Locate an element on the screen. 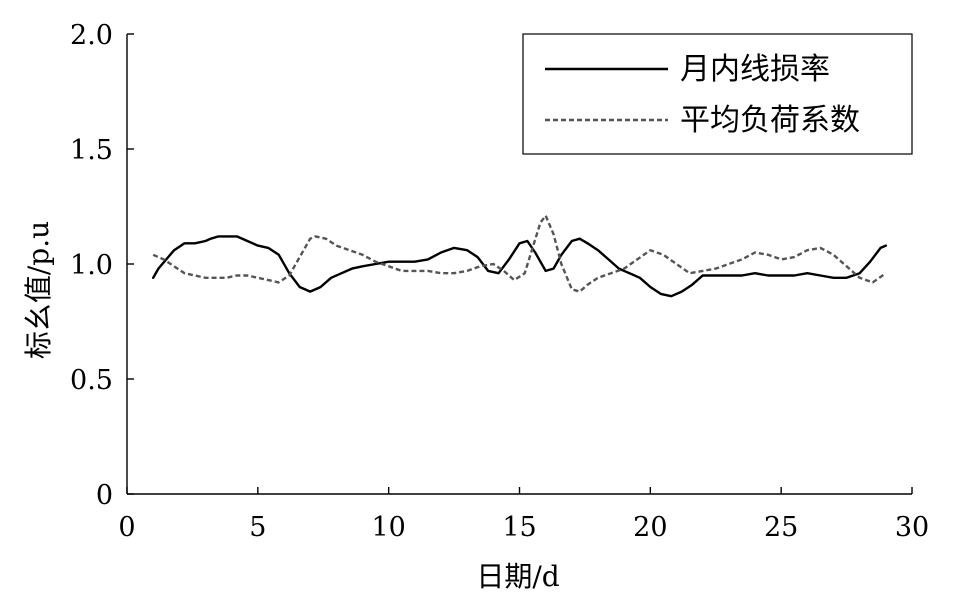 This screenshot has width=954, height=598. legend: 月内线损率 平均负荷系数 is located at coordinates (717, 94).